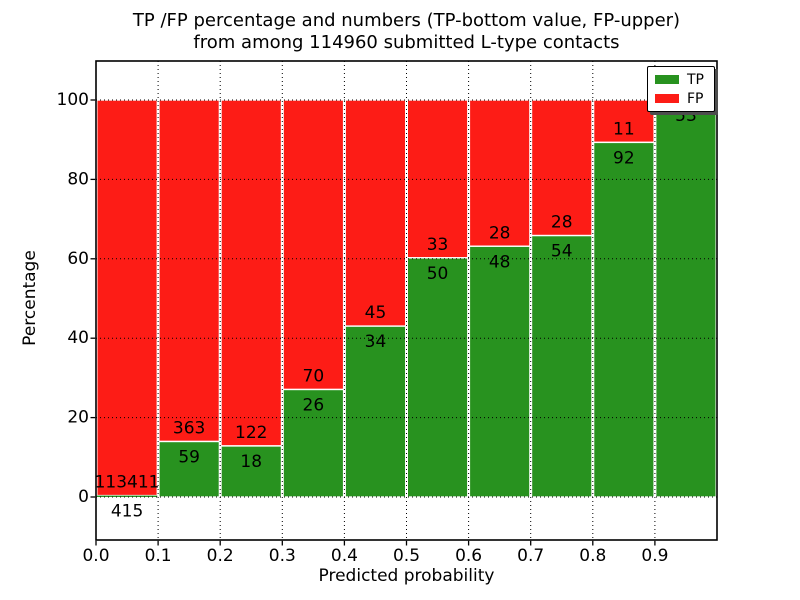 Image resolution: width=800 pixels, height=600 pixels. What do you see at coordinates (624, 158) in the screenshot?
I see `tp-count-label: 92` at bounding box center [624, 158].